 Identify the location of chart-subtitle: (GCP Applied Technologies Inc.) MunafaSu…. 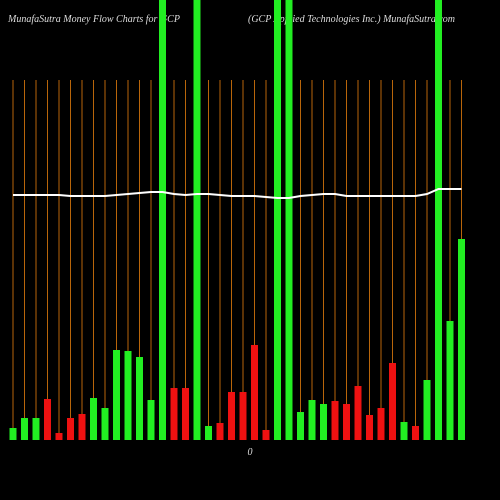
(351, 19).